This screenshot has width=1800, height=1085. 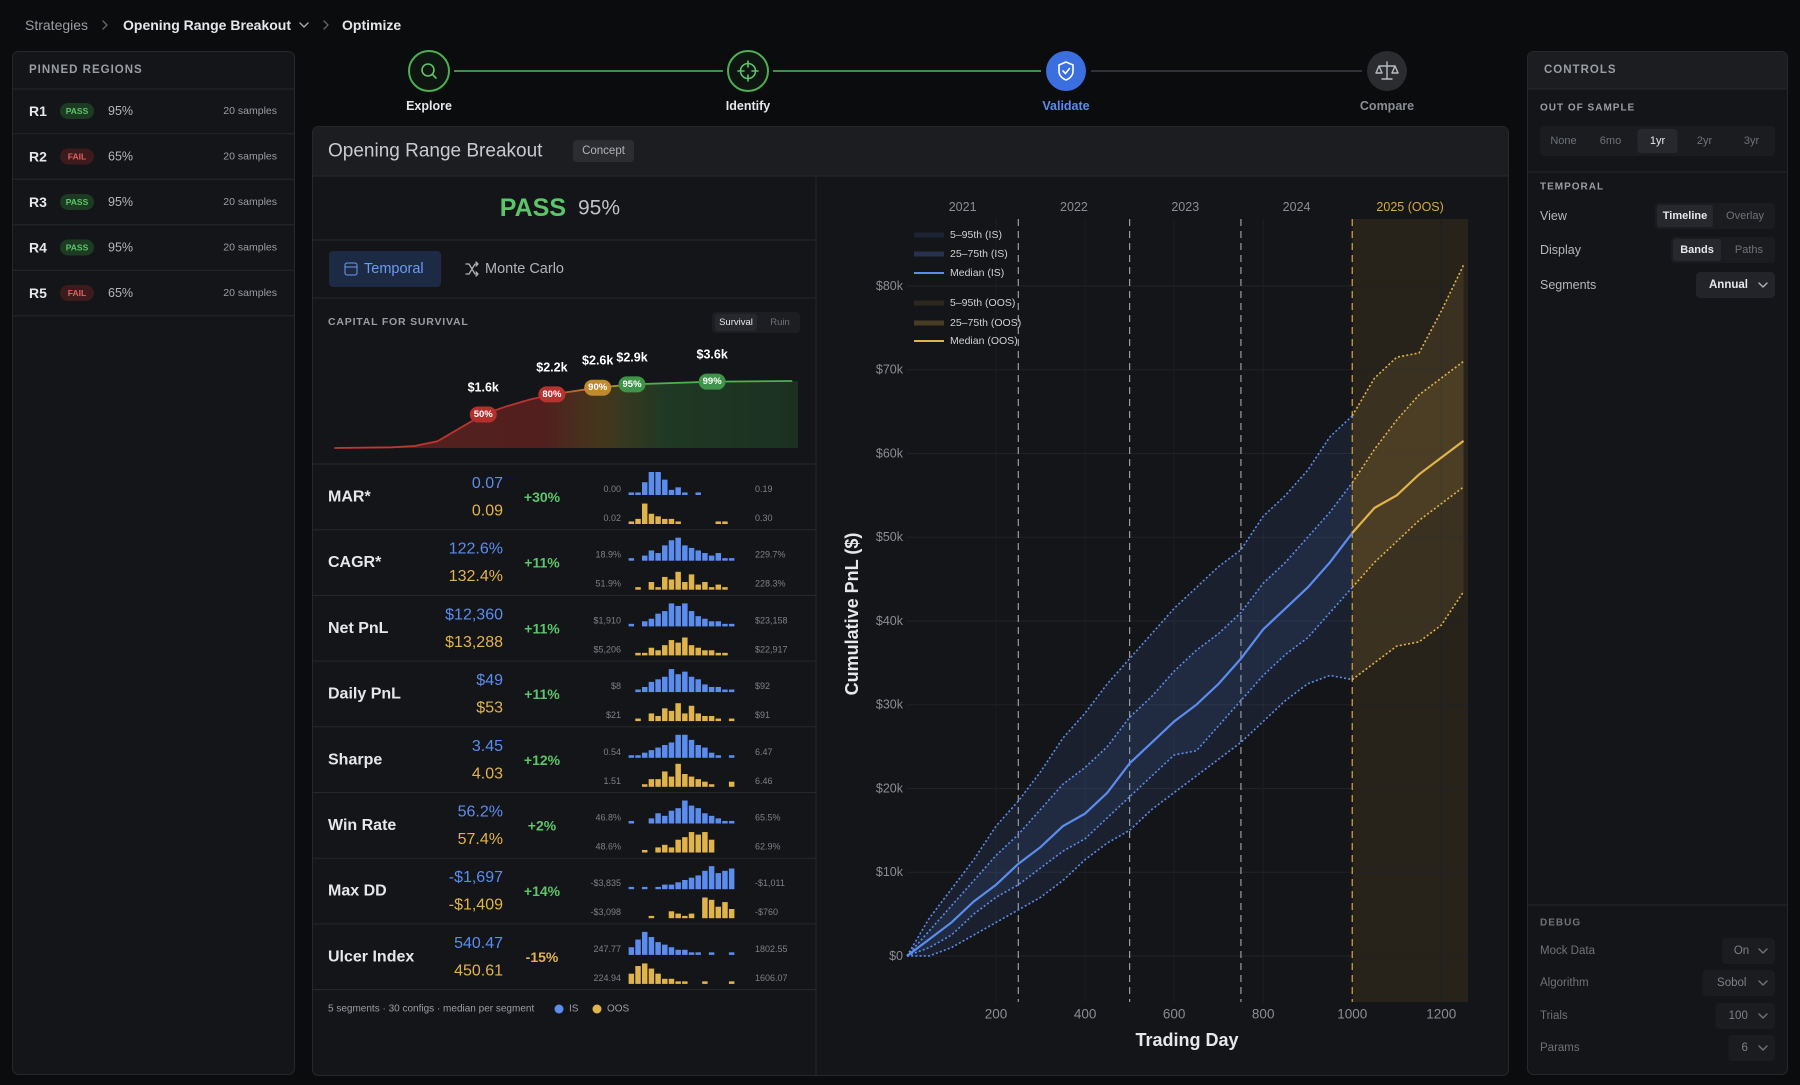 I want to click on oos-region, so click(x=1410, y=610).